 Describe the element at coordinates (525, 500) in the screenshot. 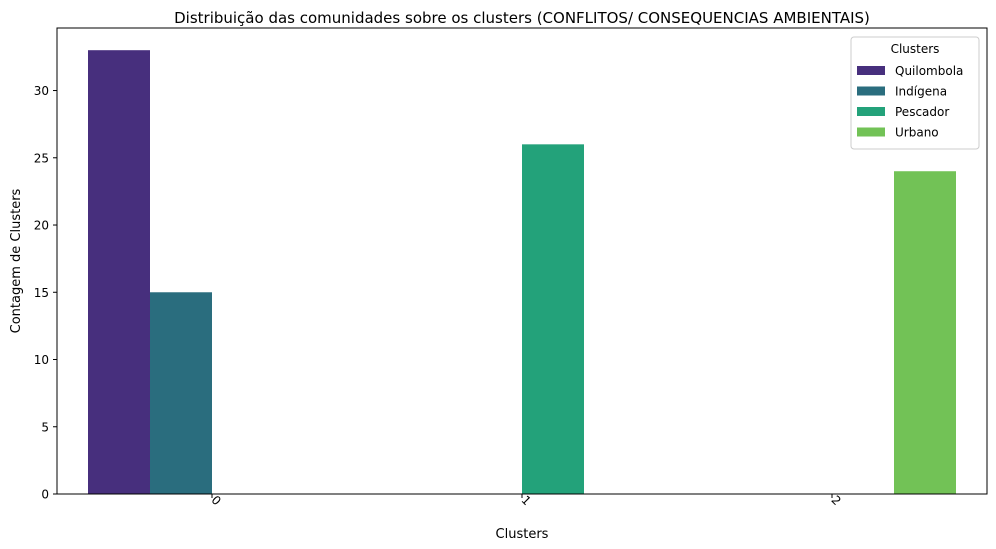

I see `x-tick-label: 1` at that location.